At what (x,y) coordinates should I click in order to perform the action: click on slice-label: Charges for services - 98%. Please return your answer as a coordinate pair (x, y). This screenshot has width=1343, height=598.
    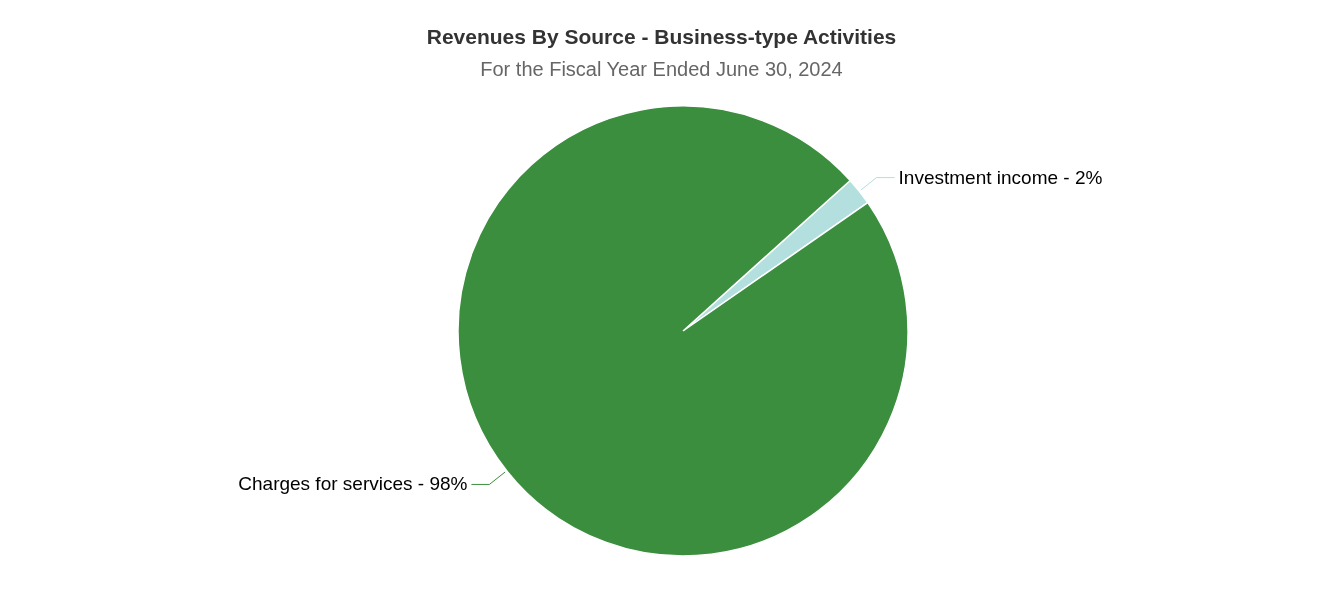
    Looking at the image, I should click on (353, 484).